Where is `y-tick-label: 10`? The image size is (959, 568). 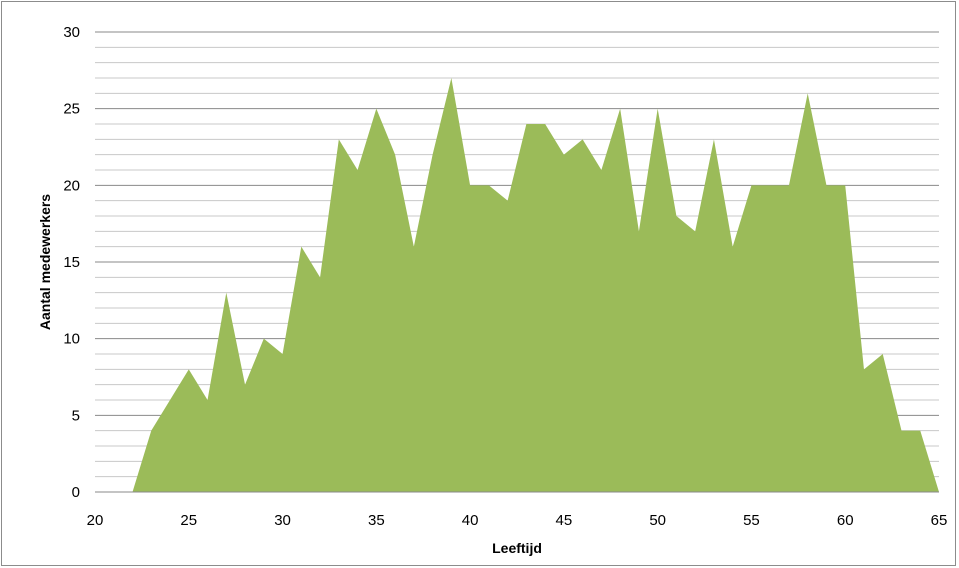 y-tick-label: 10 is located at coordinates (71, 339).